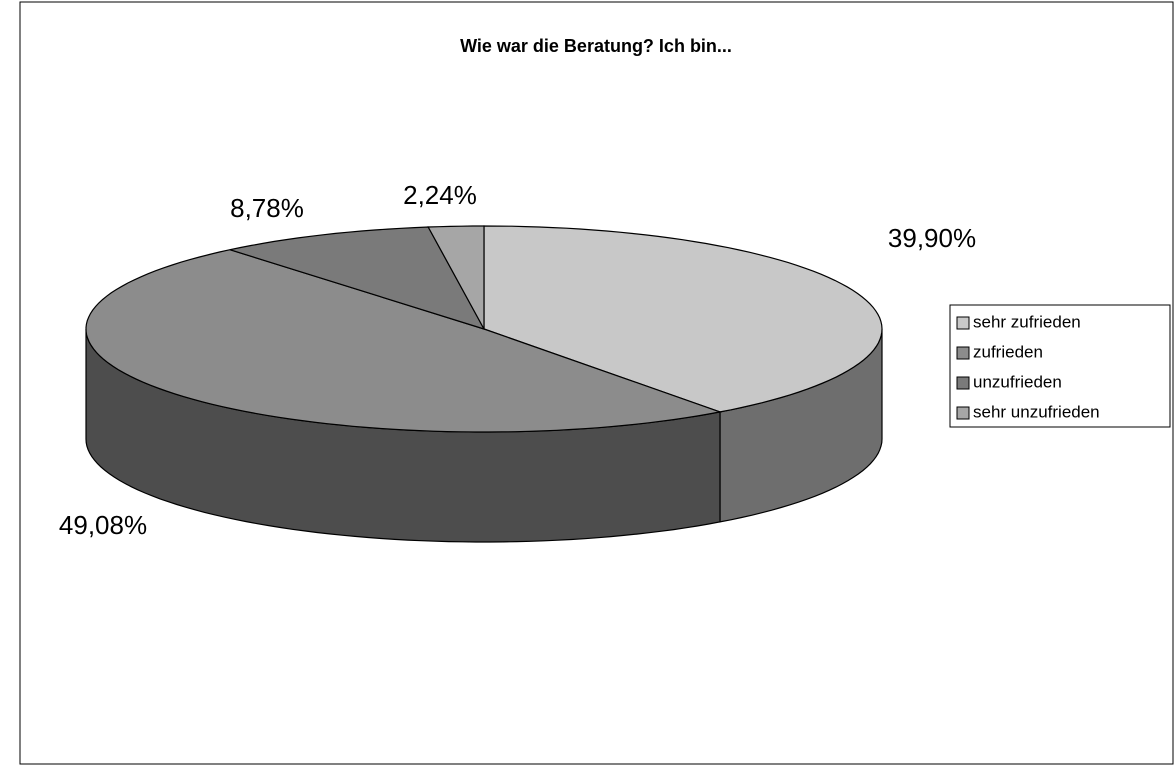 The width and height of the screenshot is (1176, 770). Describe the element at coordinates (1027, 321) in the screenshot. I see `legend-label: sehr zufrieden` at that location.